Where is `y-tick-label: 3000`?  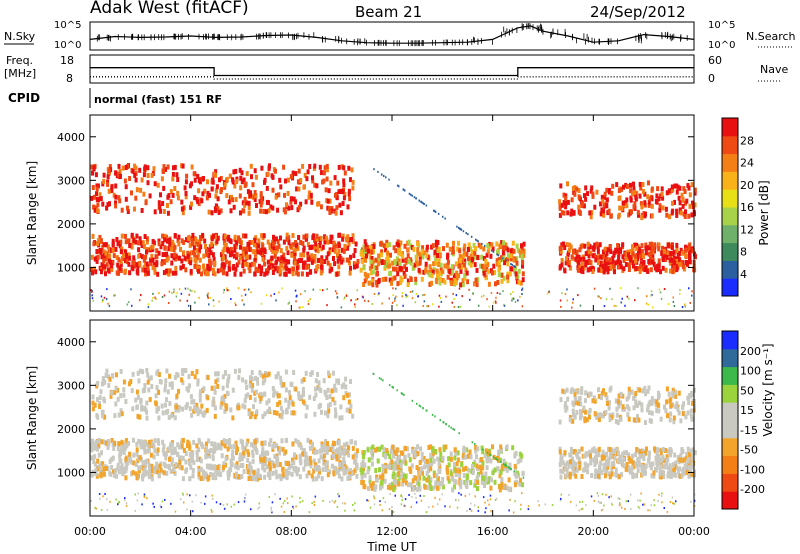
y-tick-label: 3000 is located at coordinates (71, 180).